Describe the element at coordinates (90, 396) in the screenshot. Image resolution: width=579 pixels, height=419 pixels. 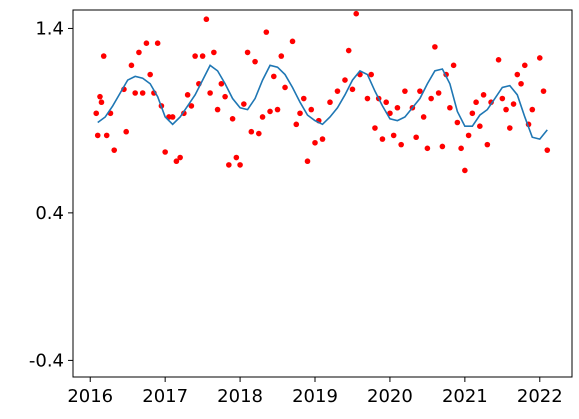
I see `x-tick-label: 2016` at that location.